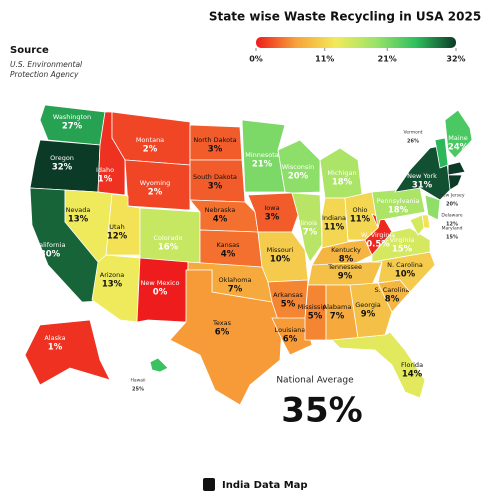  I want to click on state-name: Iowa, so click(271, 208).